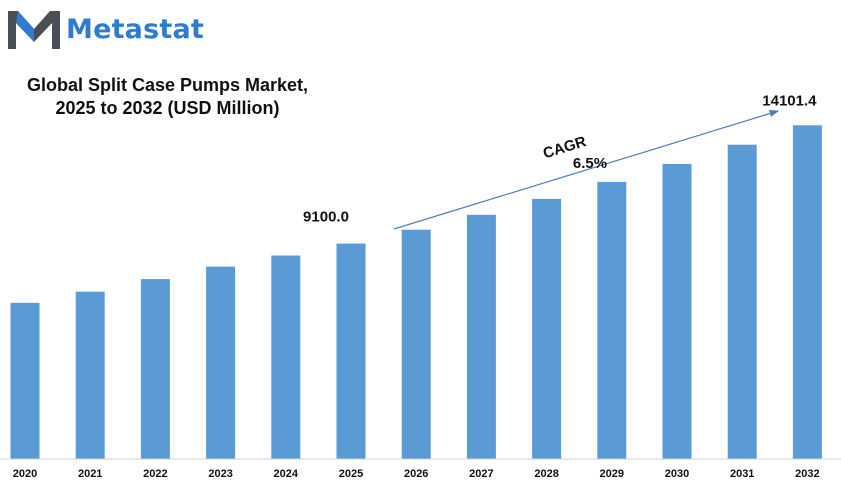 The height and width of the screenshot is (482, 841). I want to click on bar-2021, so click(90, 375).